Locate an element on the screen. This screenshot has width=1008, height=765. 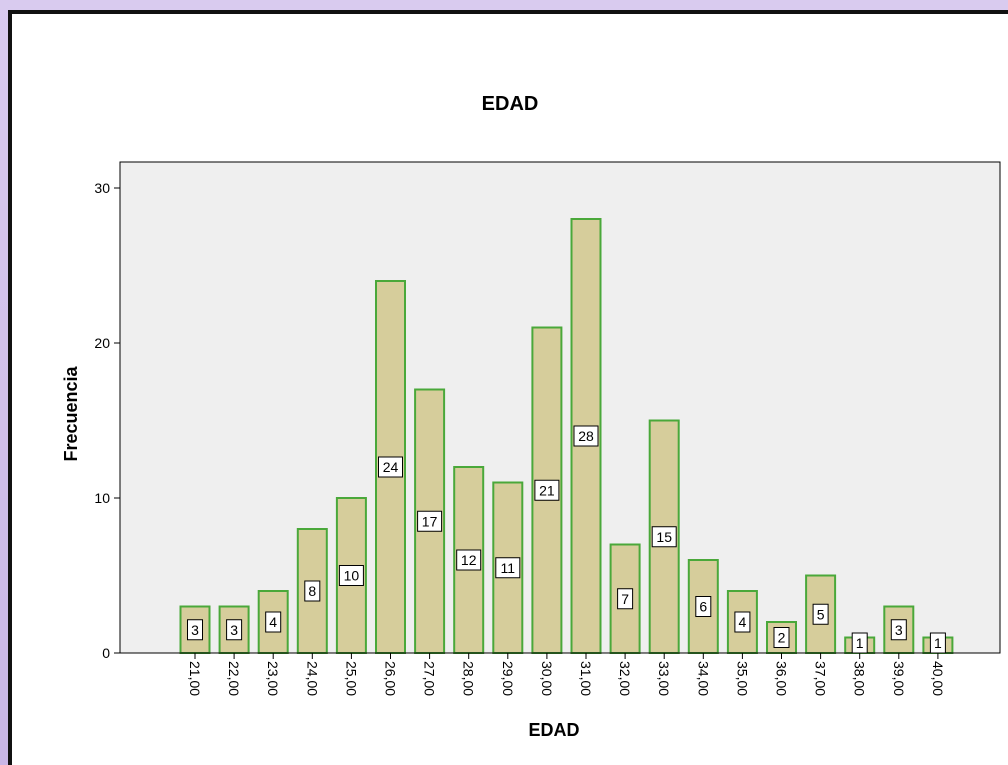
x-tick-label: 31,00 is located at coordinates (586, 678).